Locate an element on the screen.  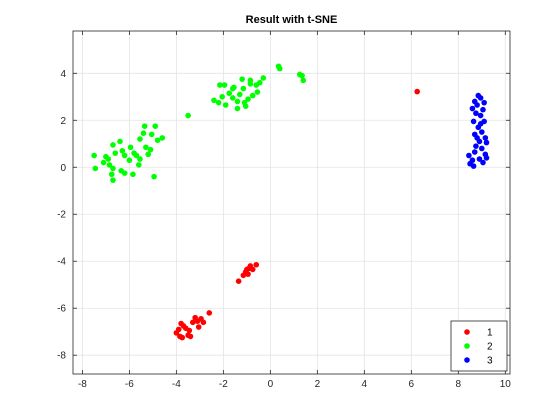
x-tick-label: 8 is located at coordinates (459, 384).